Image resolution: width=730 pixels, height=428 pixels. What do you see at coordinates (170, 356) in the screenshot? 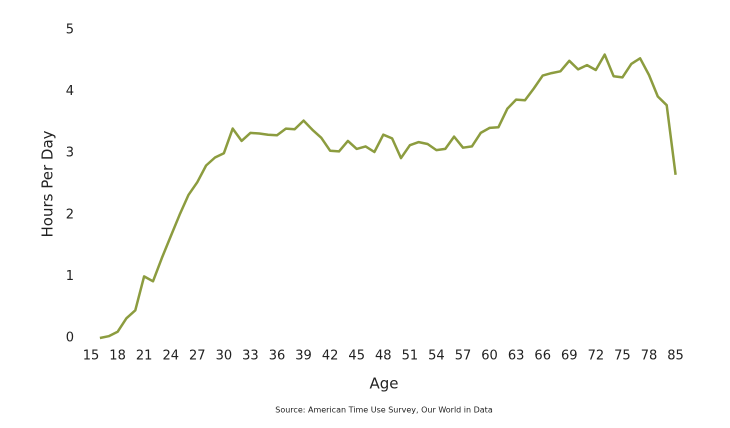
I see `x-tick-label: 24` at bounding box center [170, 356].